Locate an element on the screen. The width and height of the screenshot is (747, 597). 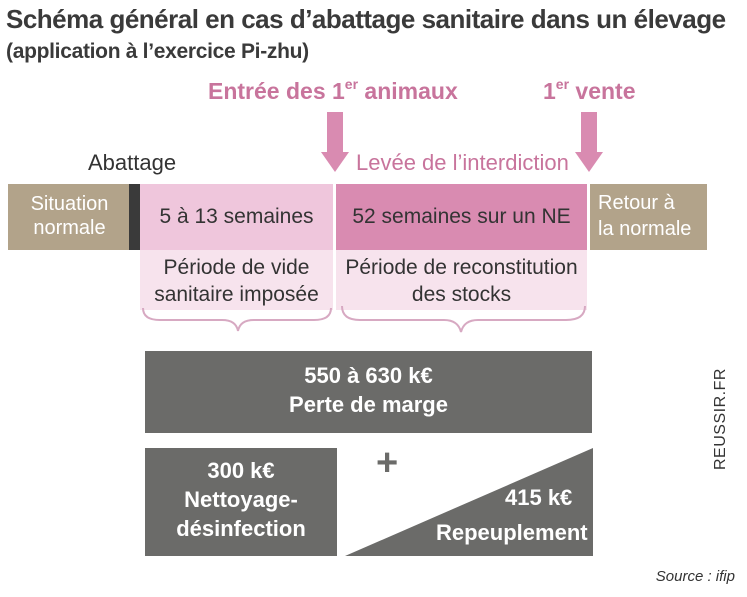
abattage-label: Abattage is located at coordinates (132, 162).